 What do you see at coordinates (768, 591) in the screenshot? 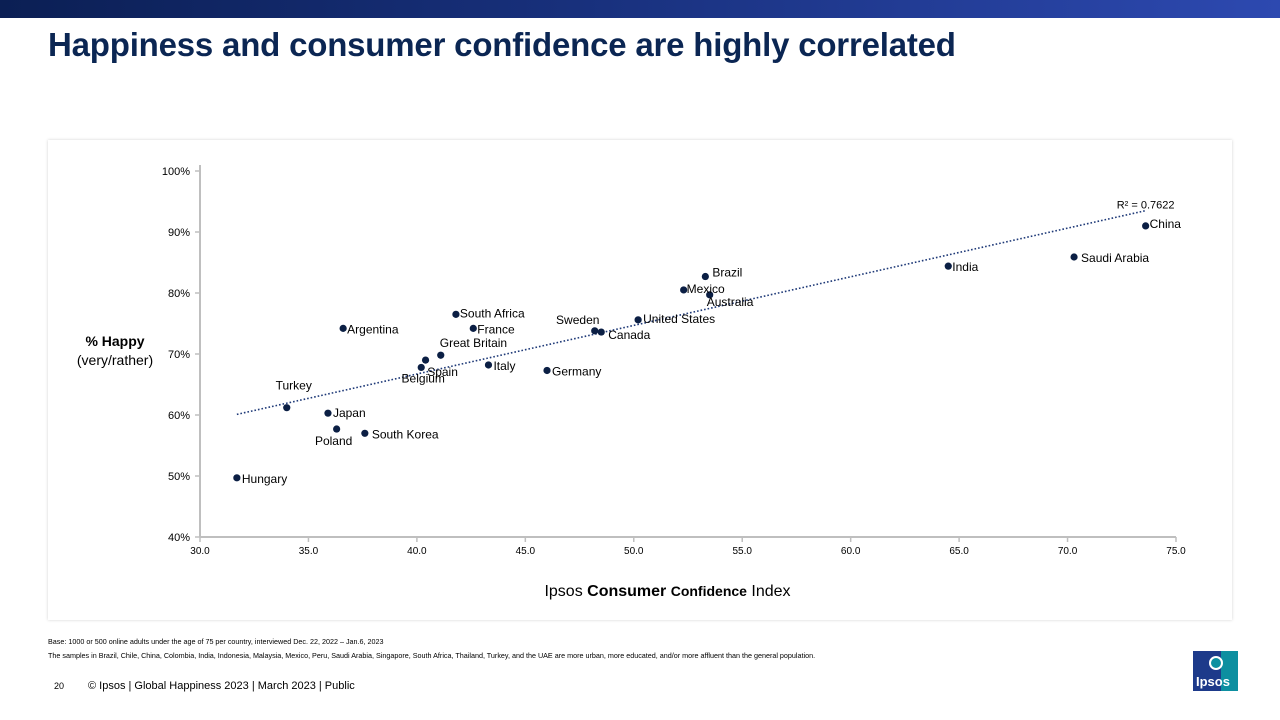
I see `x-axis-title-suffix: Index` at bounding box center [768, 591].